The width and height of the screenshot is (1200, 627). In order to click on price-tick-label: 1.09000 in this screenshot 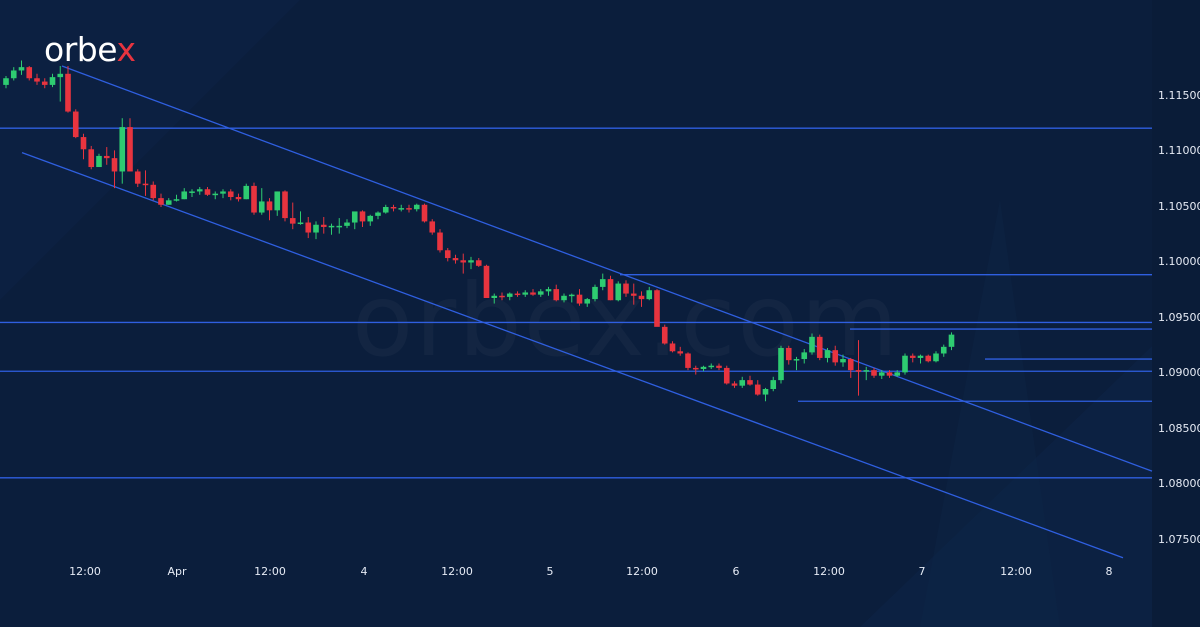, I will do `click(1179, 373)`.